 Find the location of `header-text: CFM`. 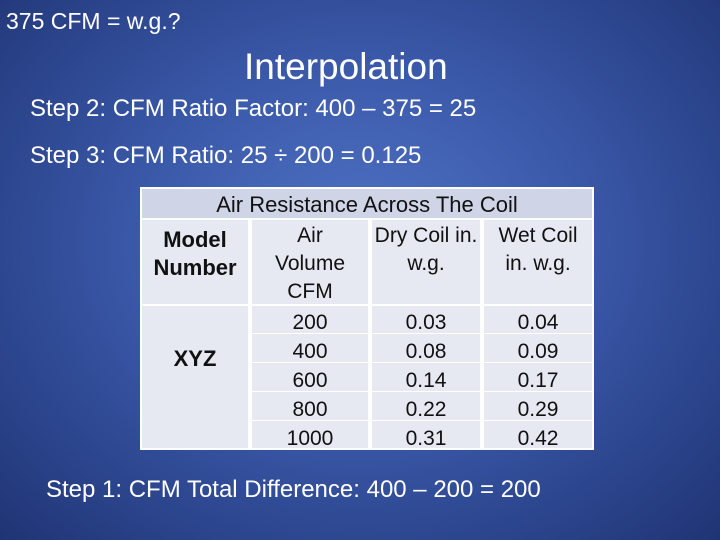

header-text: CFM is located at coordinates (310, 291).